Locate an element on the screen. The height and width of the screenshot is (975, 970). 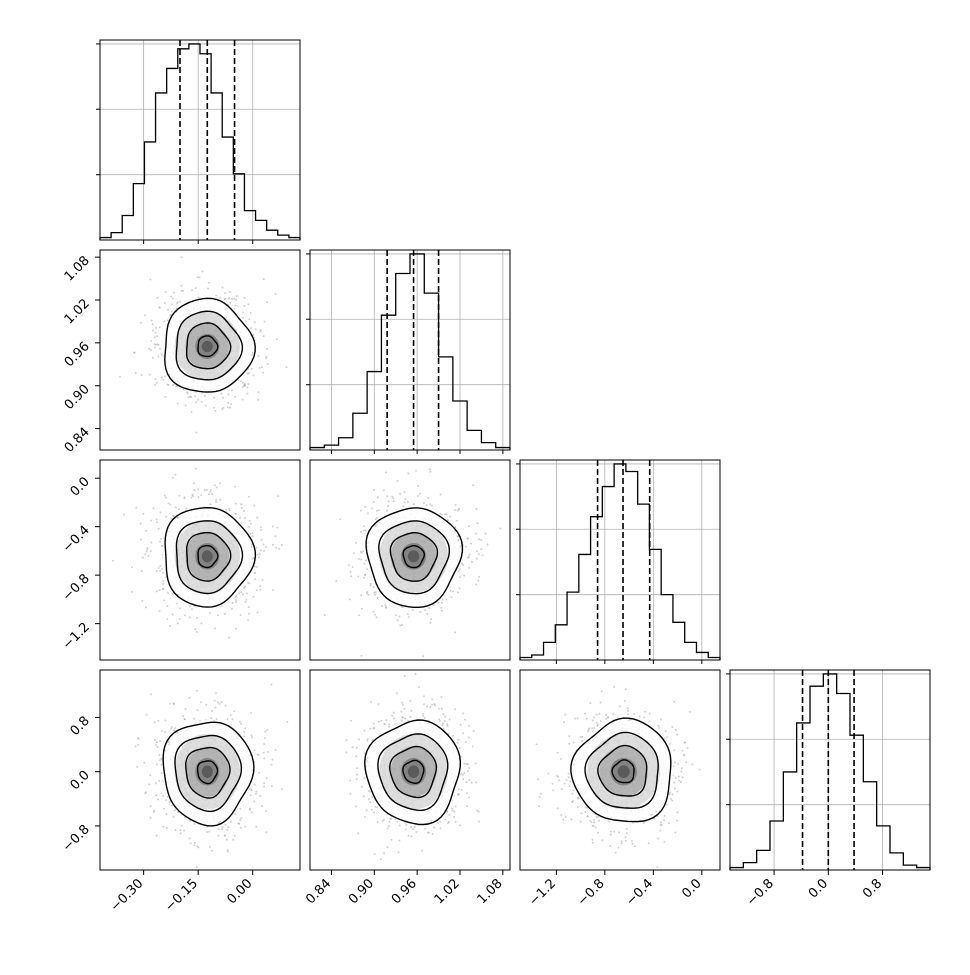
axes-frame is located at coordinates (830, 770).